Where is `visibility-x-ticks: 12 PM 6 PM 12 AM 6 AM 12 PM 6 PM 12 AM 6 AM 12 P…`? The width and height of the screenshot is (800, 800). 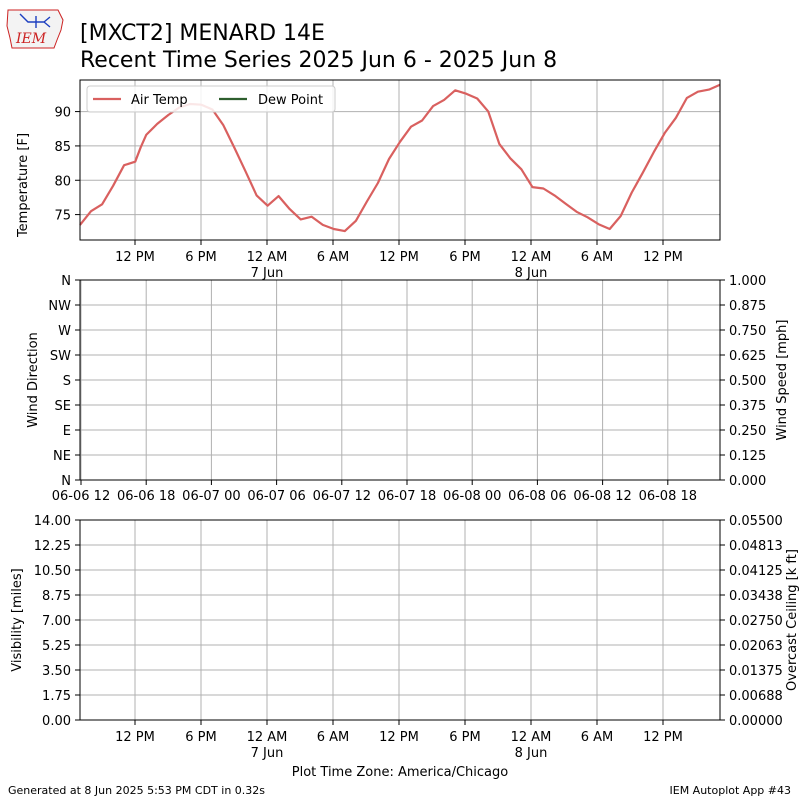 visibility-x-ticks: 12 PM 6 PM 12 AM 6 AM 12 PM 6 PM 12 AM 6 AM 12 P… is located at coordinates (399, 740).